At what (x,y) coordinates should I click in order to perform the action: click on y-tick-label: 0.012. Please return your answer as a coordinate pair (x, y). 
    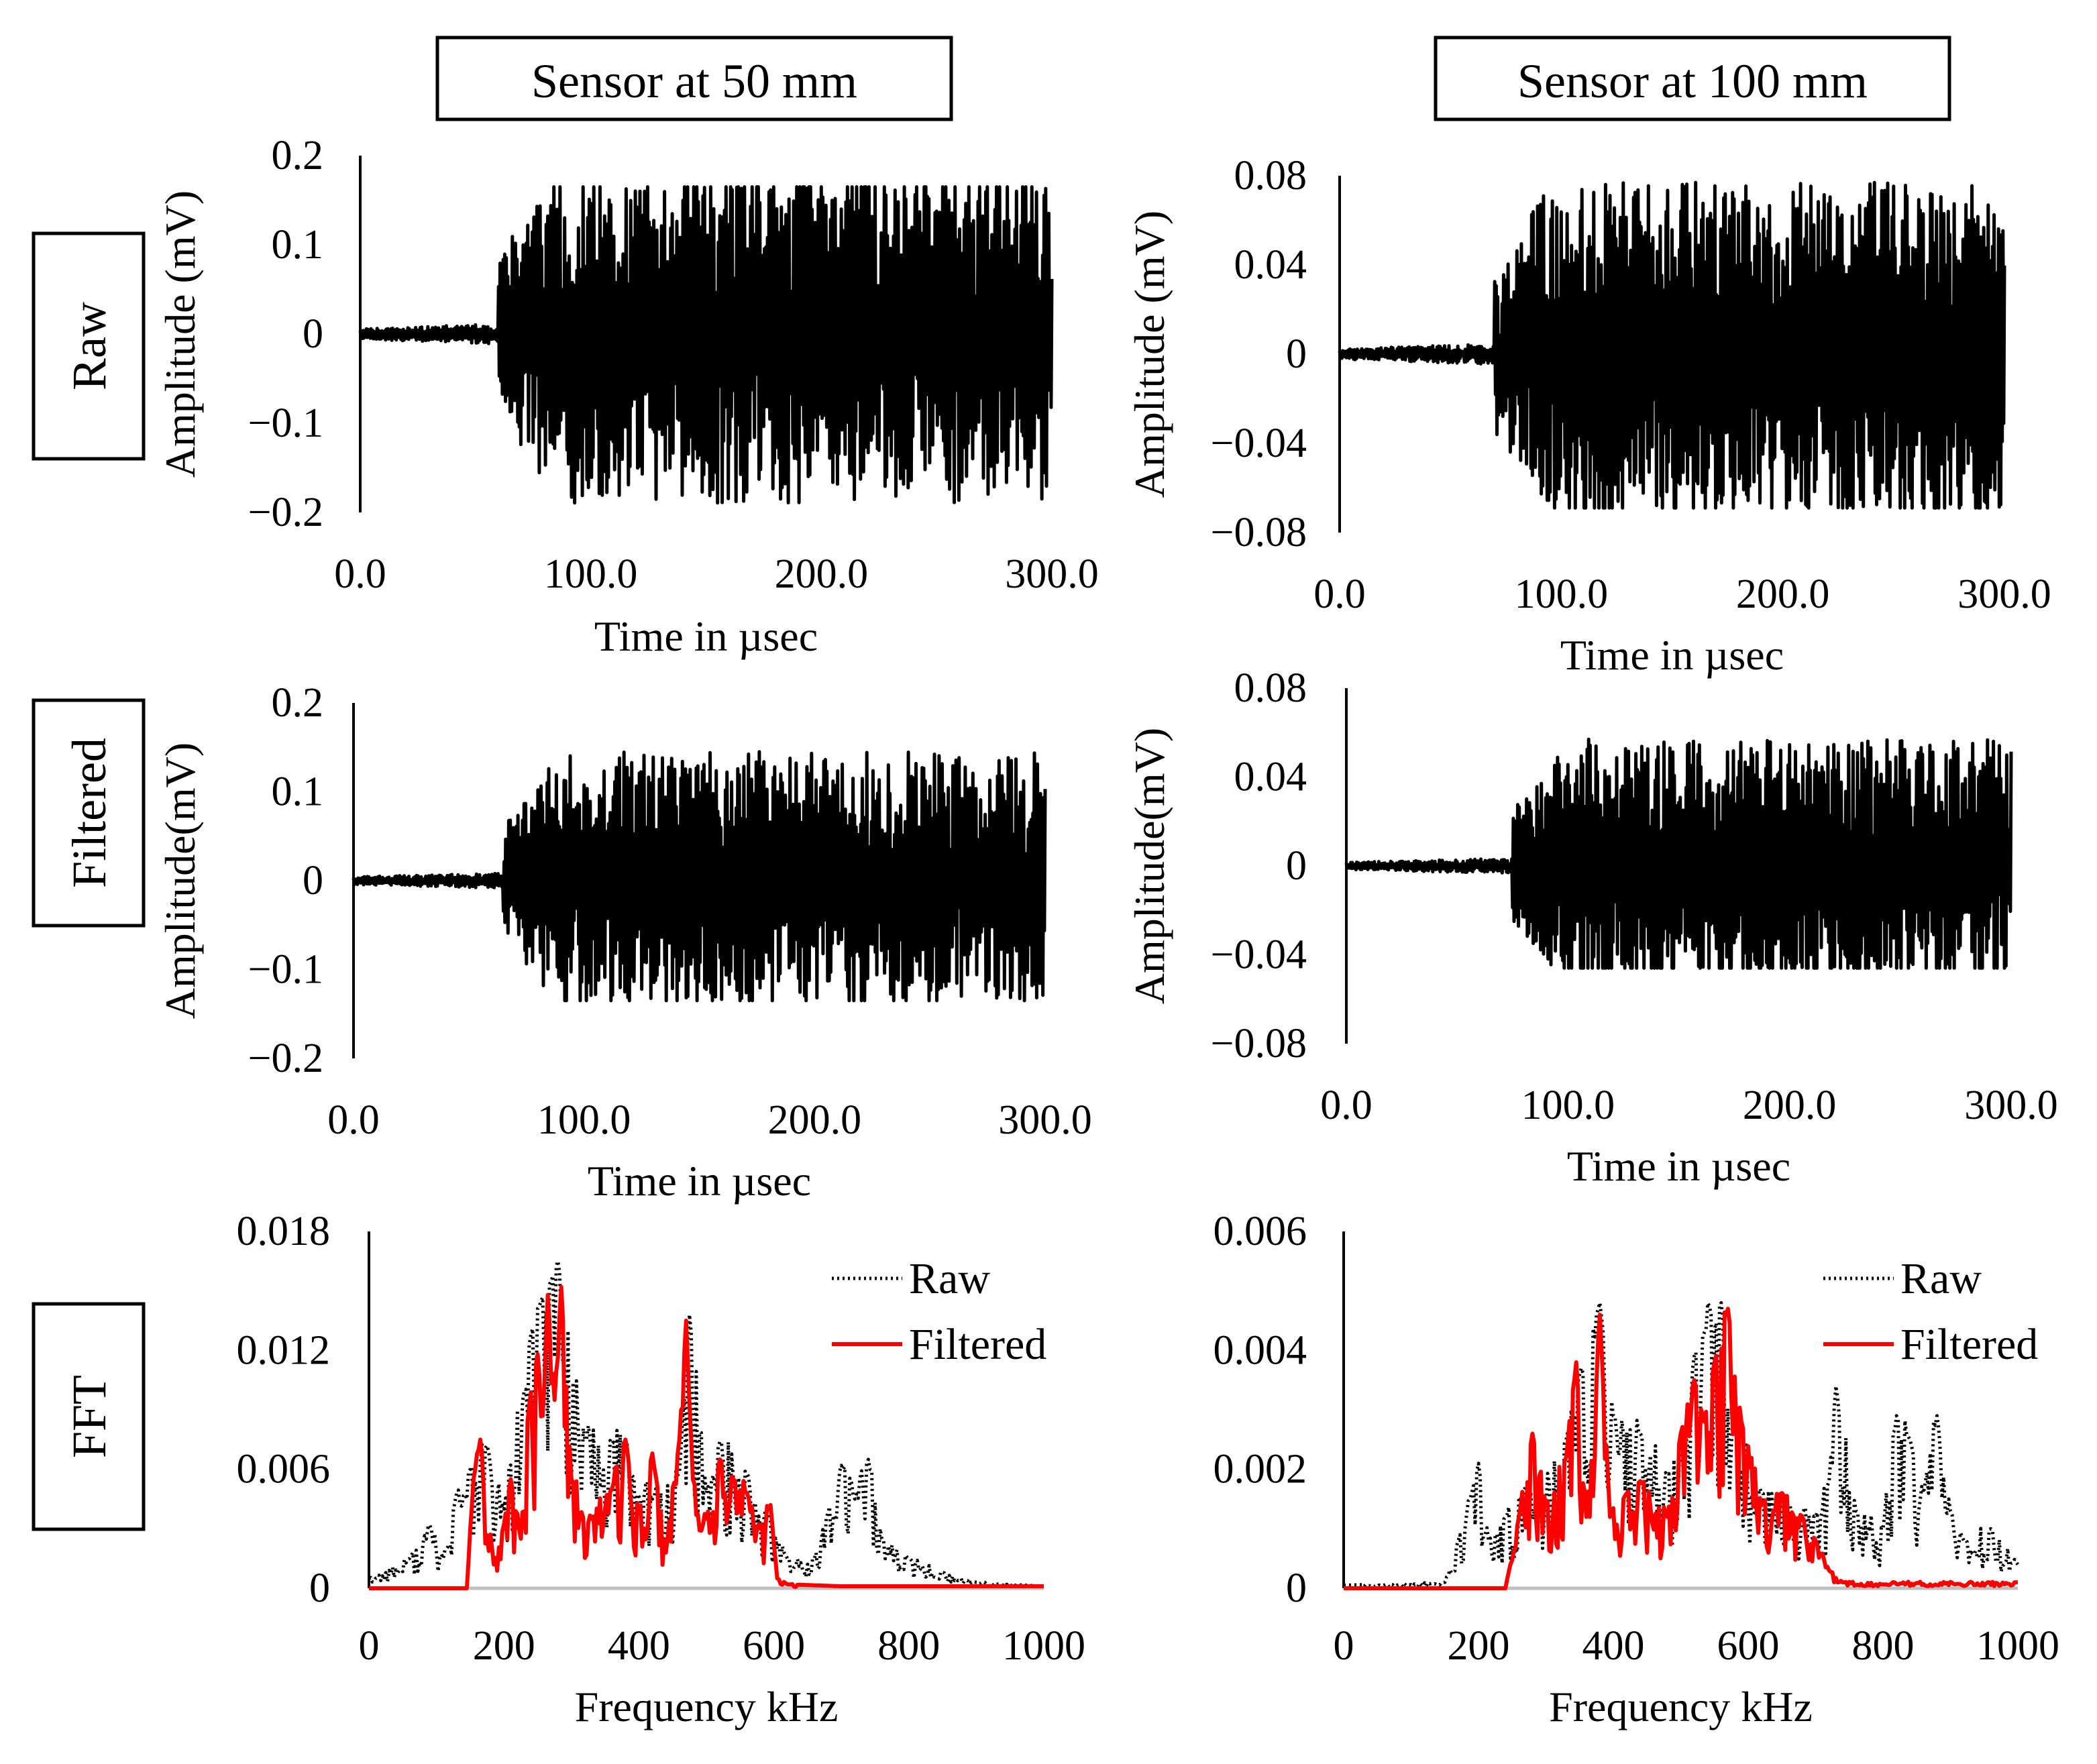
    Looking at the image, I should click on (284, 1350).